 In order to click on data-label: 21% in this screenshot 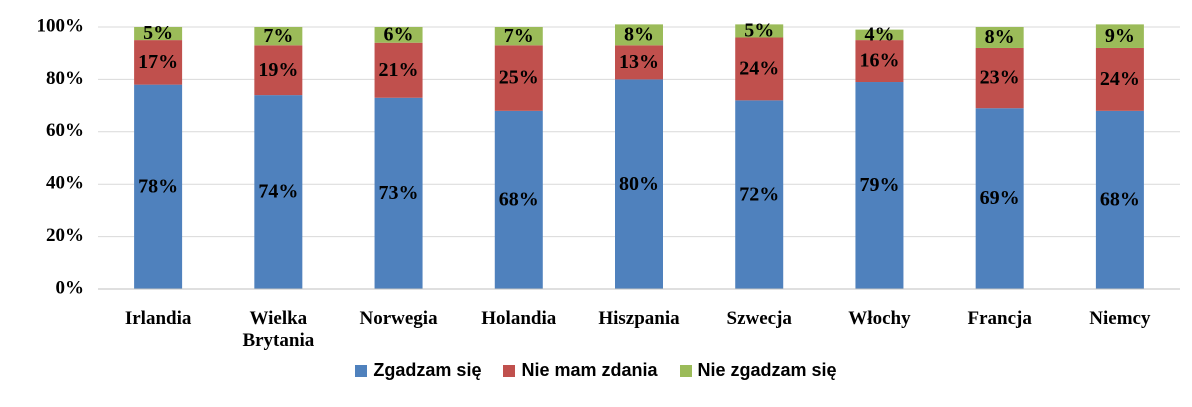, I will do `click(399, 70)`.